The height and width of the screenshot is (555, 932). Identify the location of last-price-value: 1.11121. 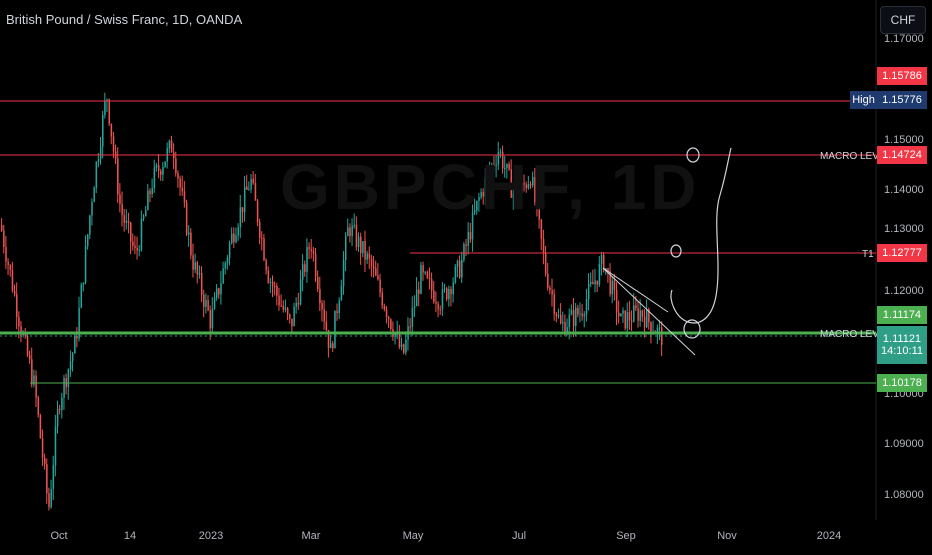
(902, 339).